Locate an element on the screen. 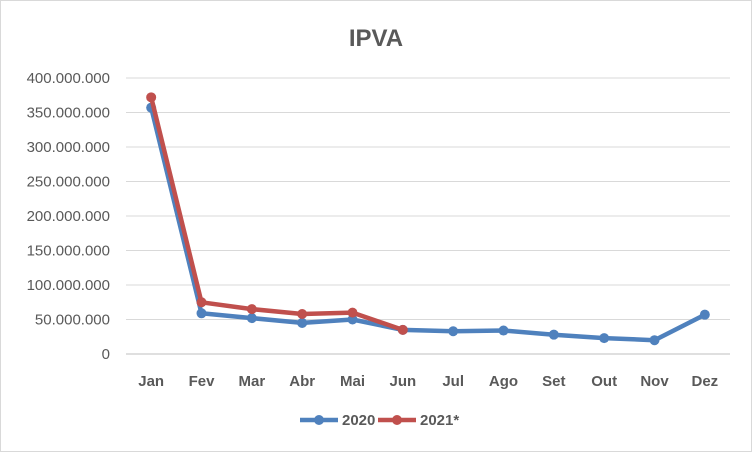  y-tick-label: 350.000.000 is located at coordinates (68, 113).